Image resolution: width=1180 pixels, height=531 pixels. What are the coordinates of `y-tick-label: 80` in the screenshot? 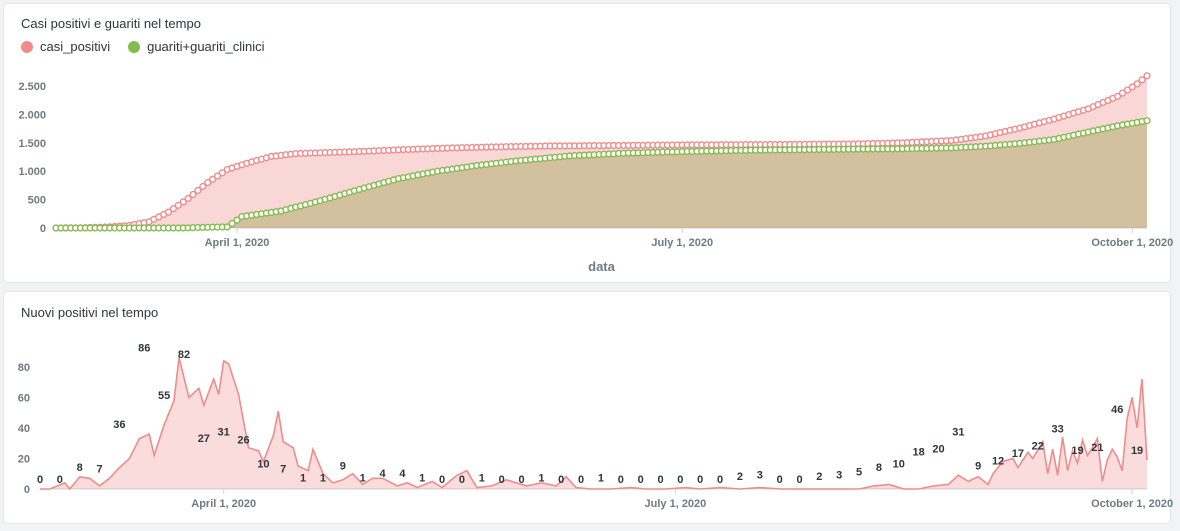 It's located at (24, 368).